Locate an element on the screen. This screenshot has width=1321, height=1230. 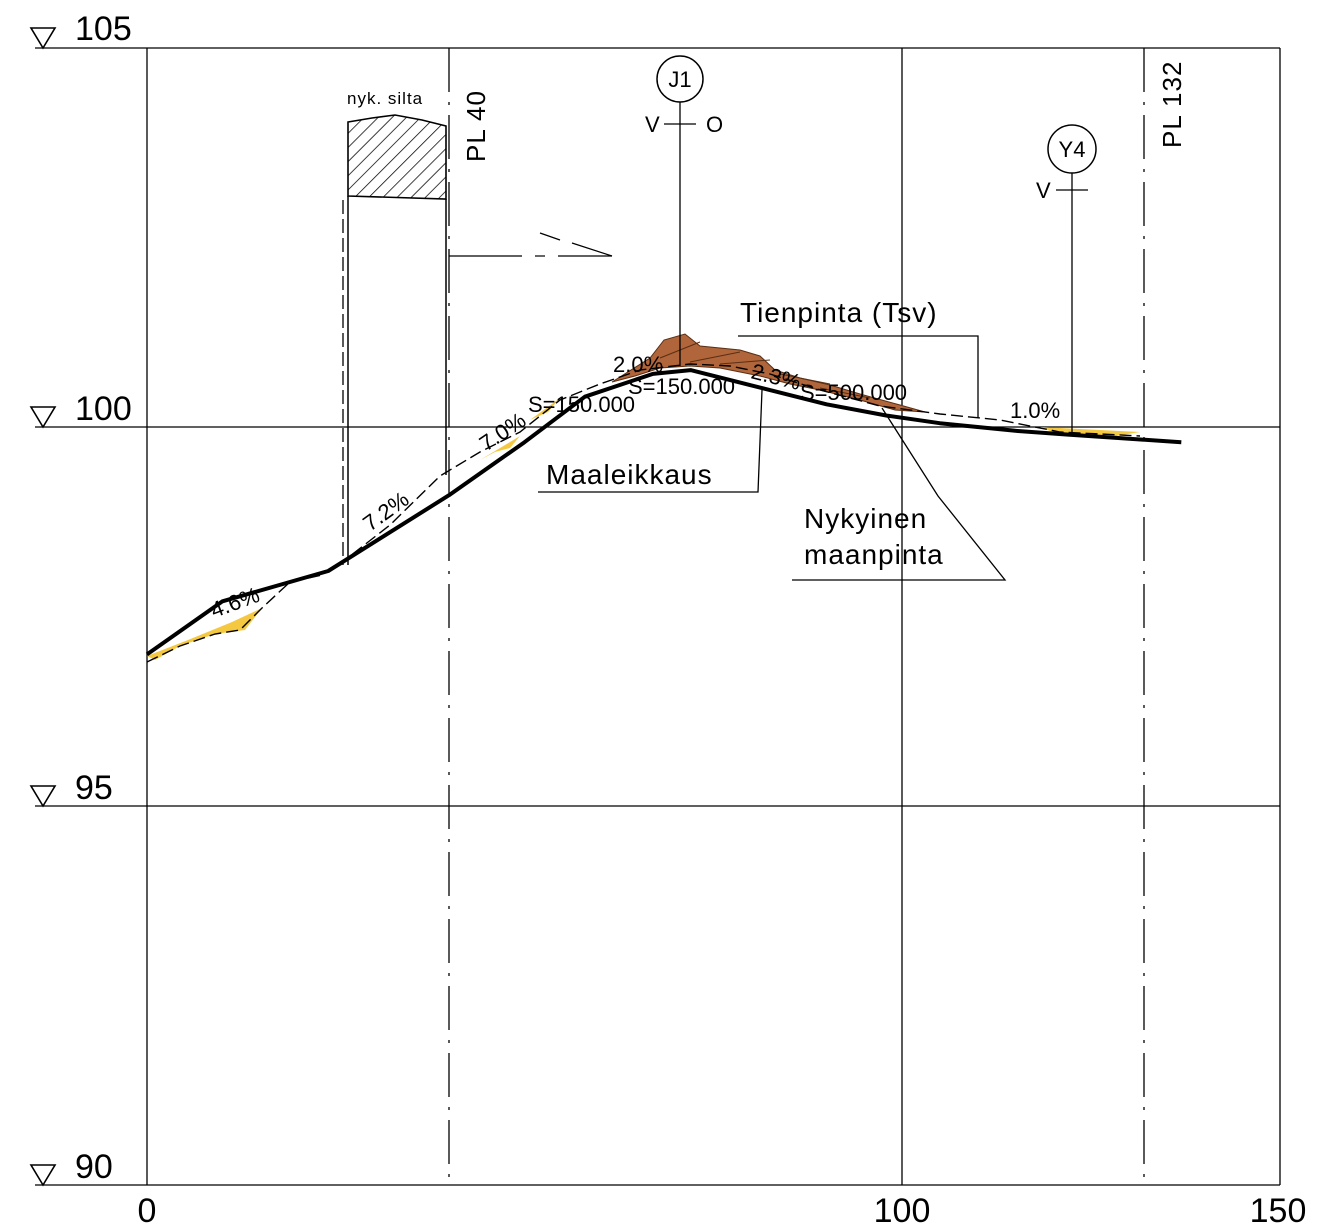
cut-area-main is located at coordinates (768, 373).